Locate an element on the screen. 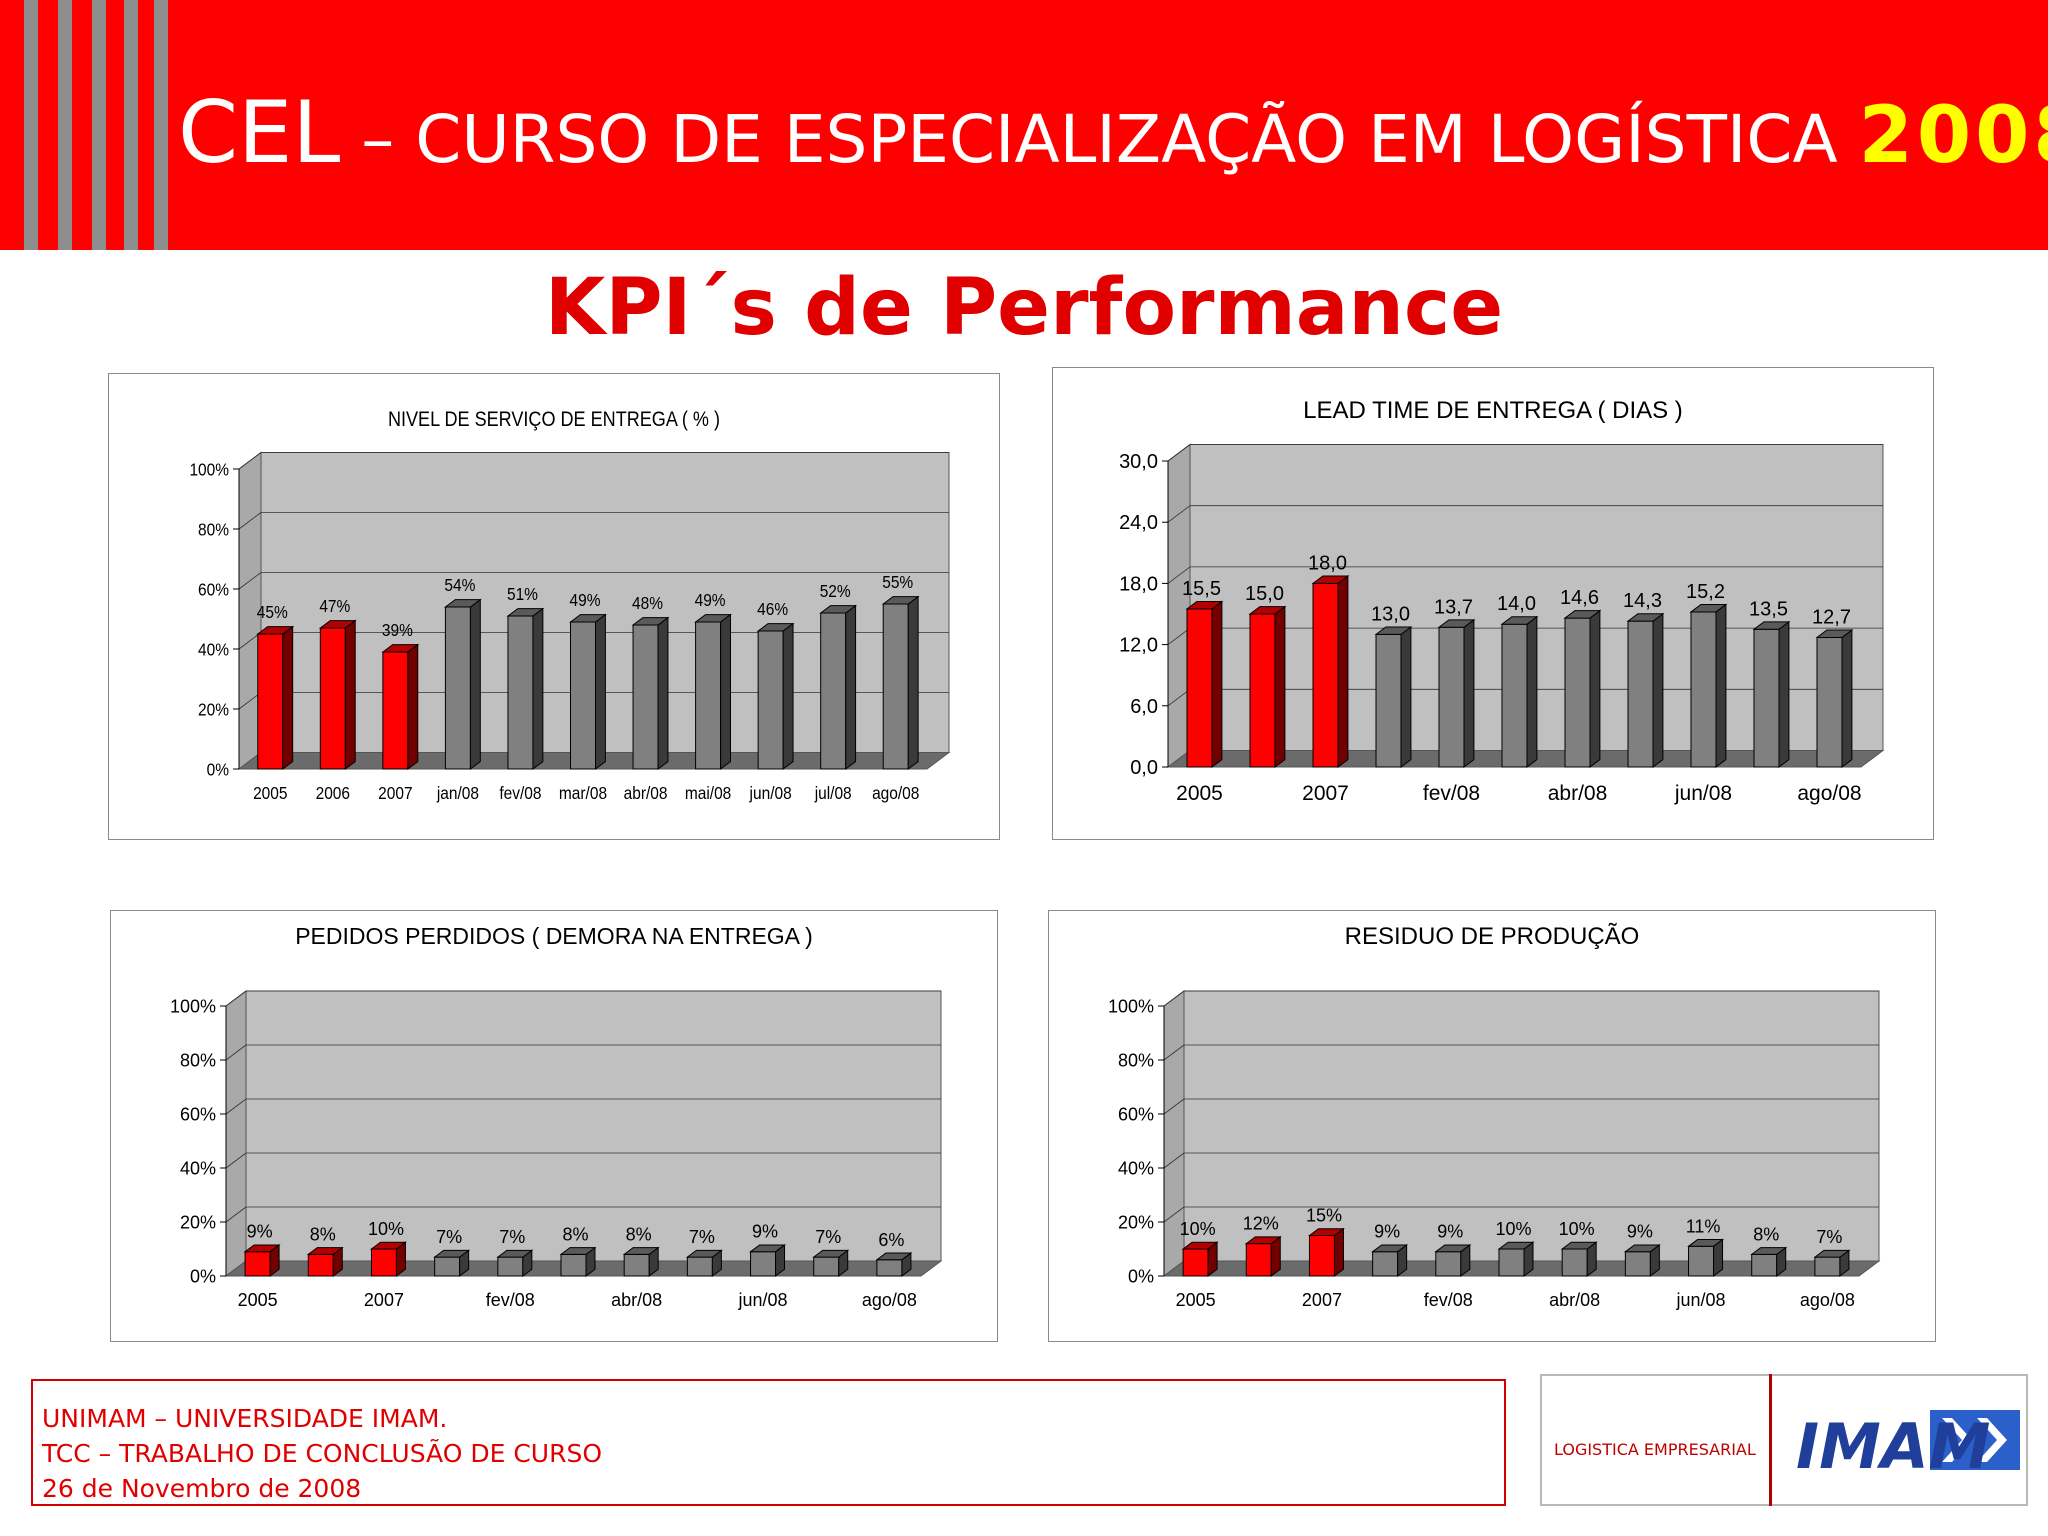 The image size is (2048, 1536). y-tick-label: 100% is located at coordinates (209, 469).